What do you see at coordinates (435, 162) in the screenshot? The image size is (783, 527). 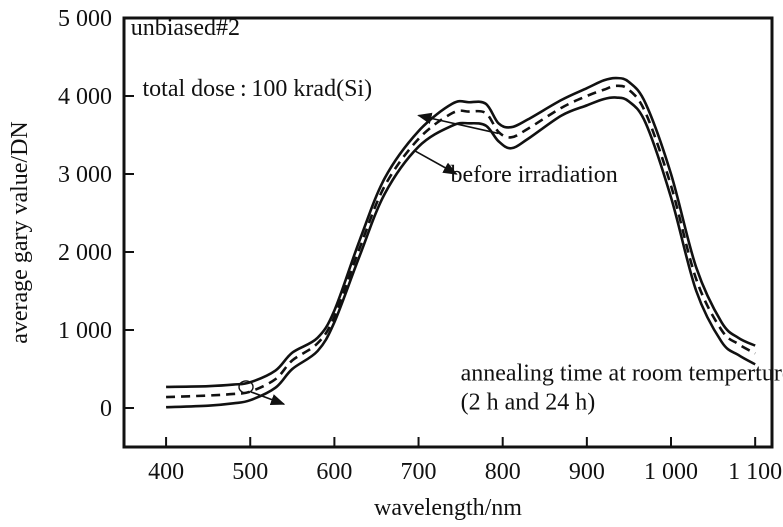 I see `annotation-arrow-before-irradiation` at bounding box center [435, 162].